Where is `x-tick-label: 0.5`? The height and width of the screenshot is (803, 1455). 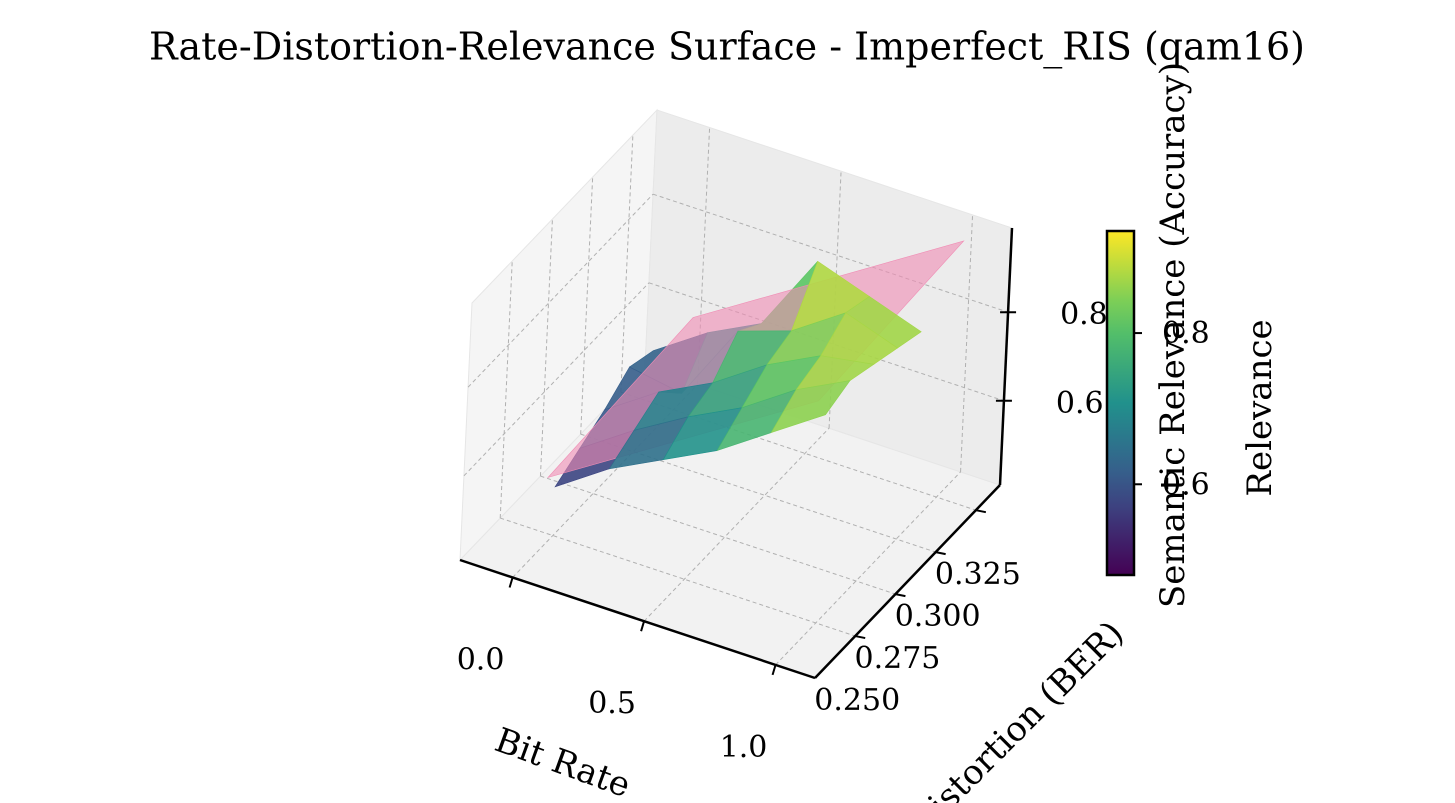 x-tick-label: 0.5 is located at coordinates (612, 703).